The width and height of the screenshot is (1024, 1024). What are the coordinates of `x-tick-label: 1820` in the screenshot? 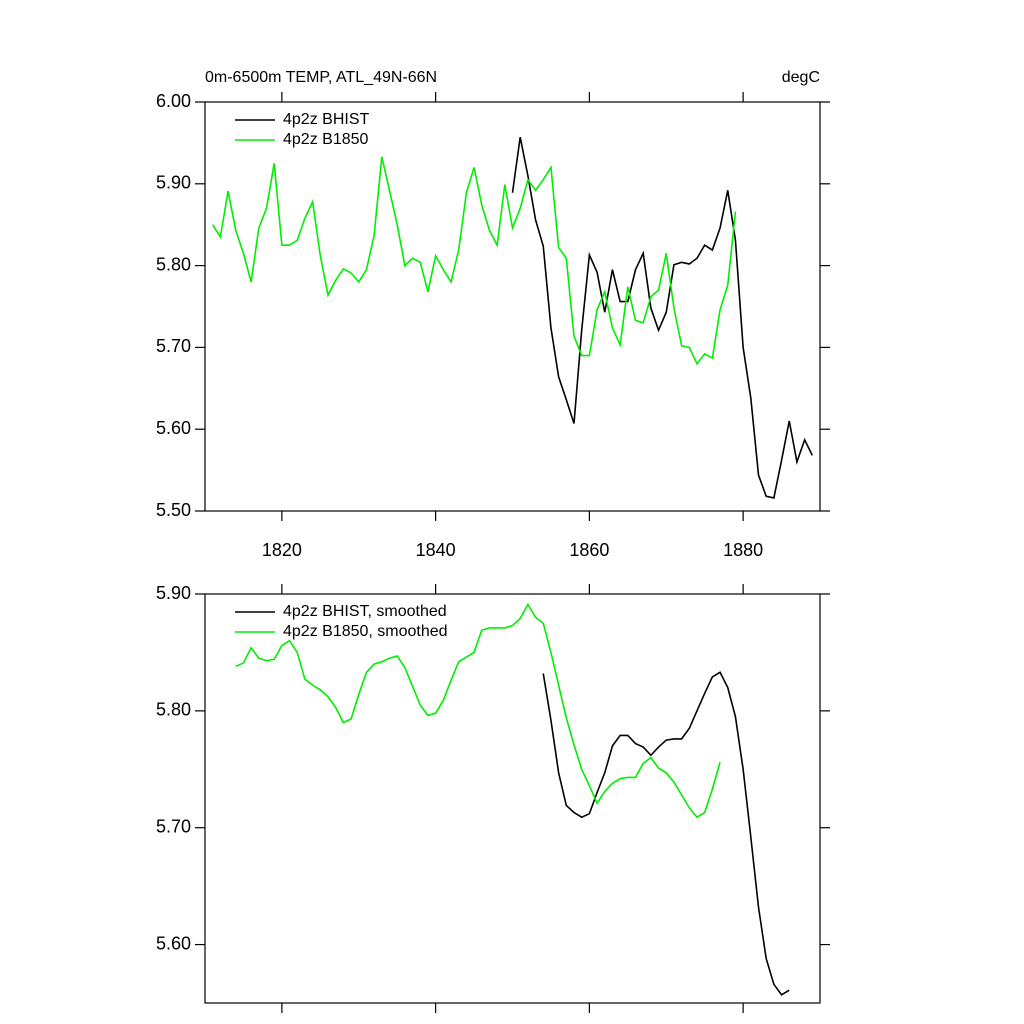 It's located at (282, 550).